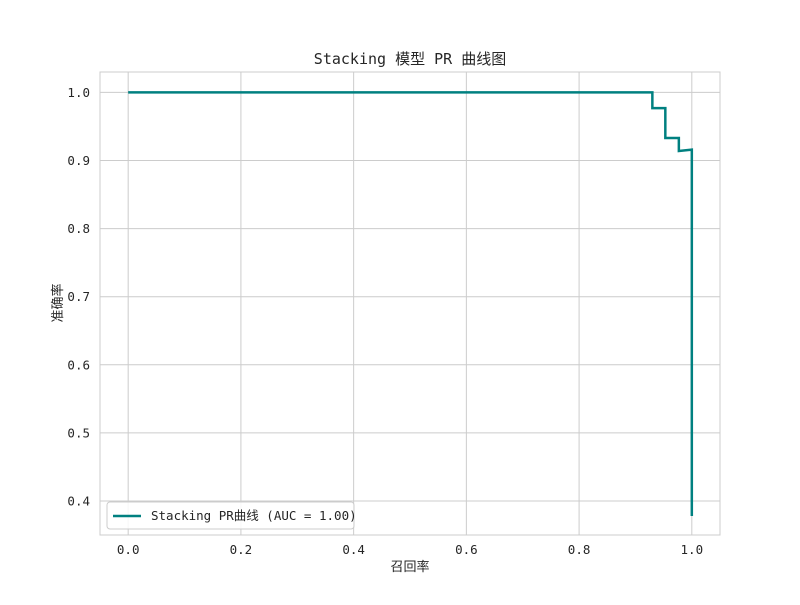 Image resolution: width=800 pixels, height=605 pixels. Describe the element at coordinates (78, 432) in the screenshot. I see `y-tick-label: 0.5` at that location.